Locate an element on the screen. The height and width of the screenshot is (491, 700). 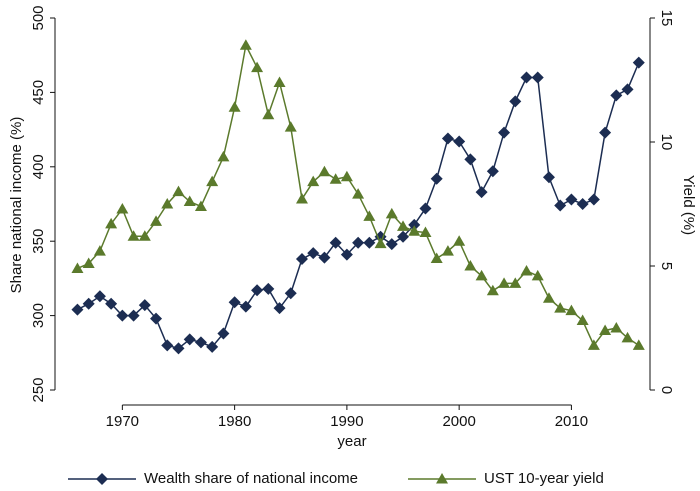
y-tick-label: 500 is located at coordinates (38, 17).